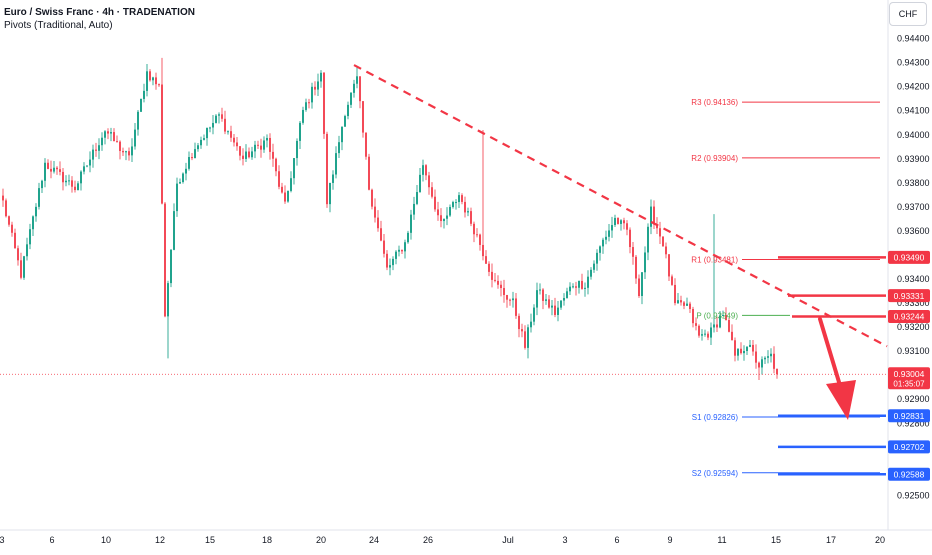 Image resolution: width=932 pixels, height=555 pixels. I want to click on current-price-tag-bg, so click(909, 378).